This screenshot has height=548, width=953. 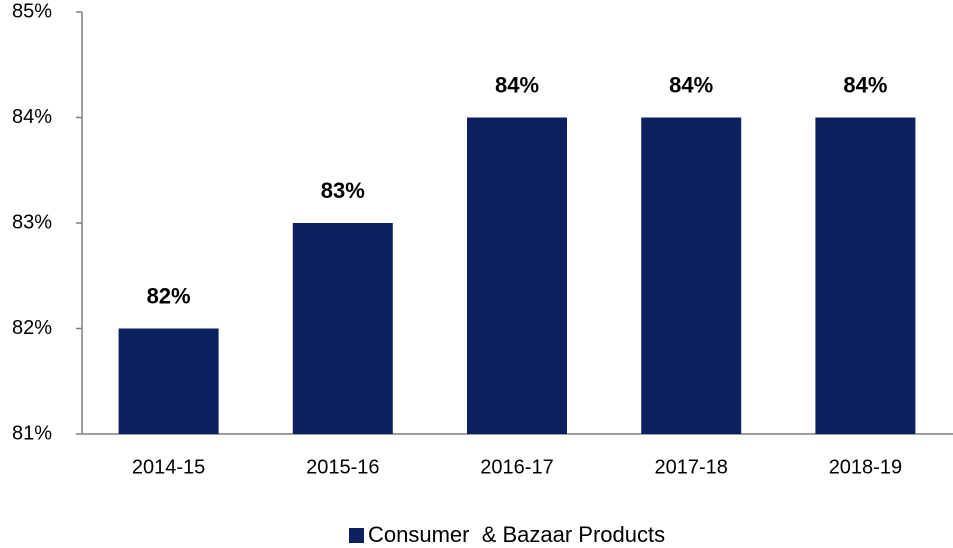 What do you see at coordinates (169, 295) in the screenshot?
I see `data-label: 82%` at bounding box center [169, 295].